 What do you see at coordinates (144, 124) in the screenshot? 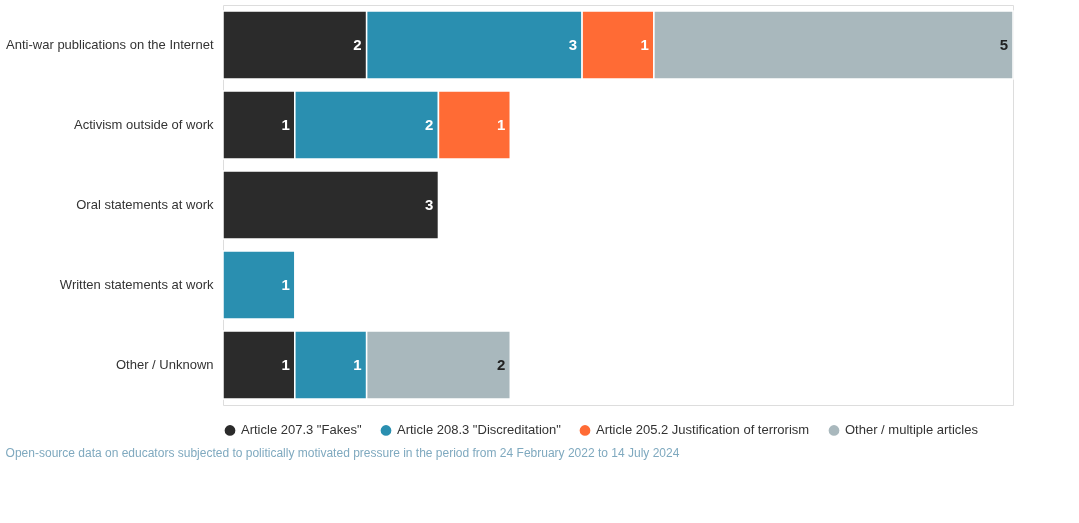
I see `y-tick-label: Activism outside of work` at bounding box center [144, 124].